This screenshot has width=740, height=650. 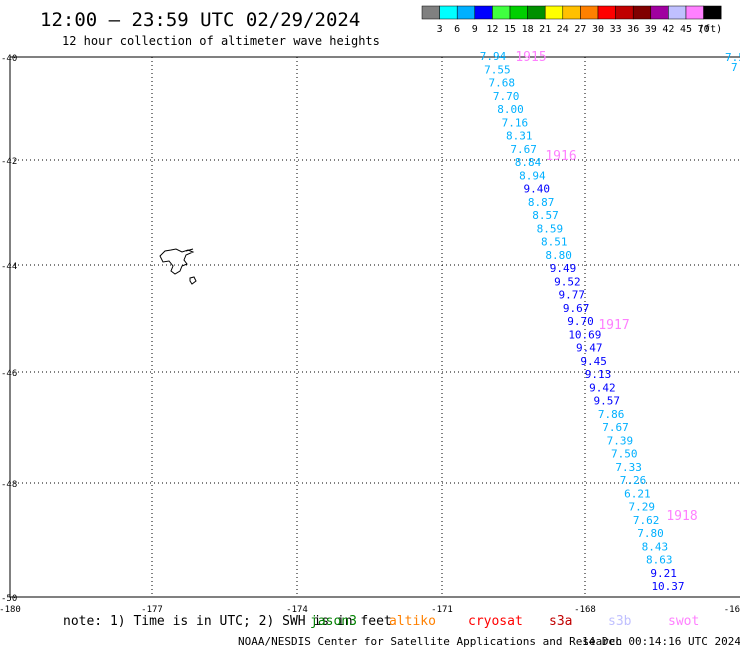 I want to click on wave-height-reading: 7.33, so click(x=628, y=467).